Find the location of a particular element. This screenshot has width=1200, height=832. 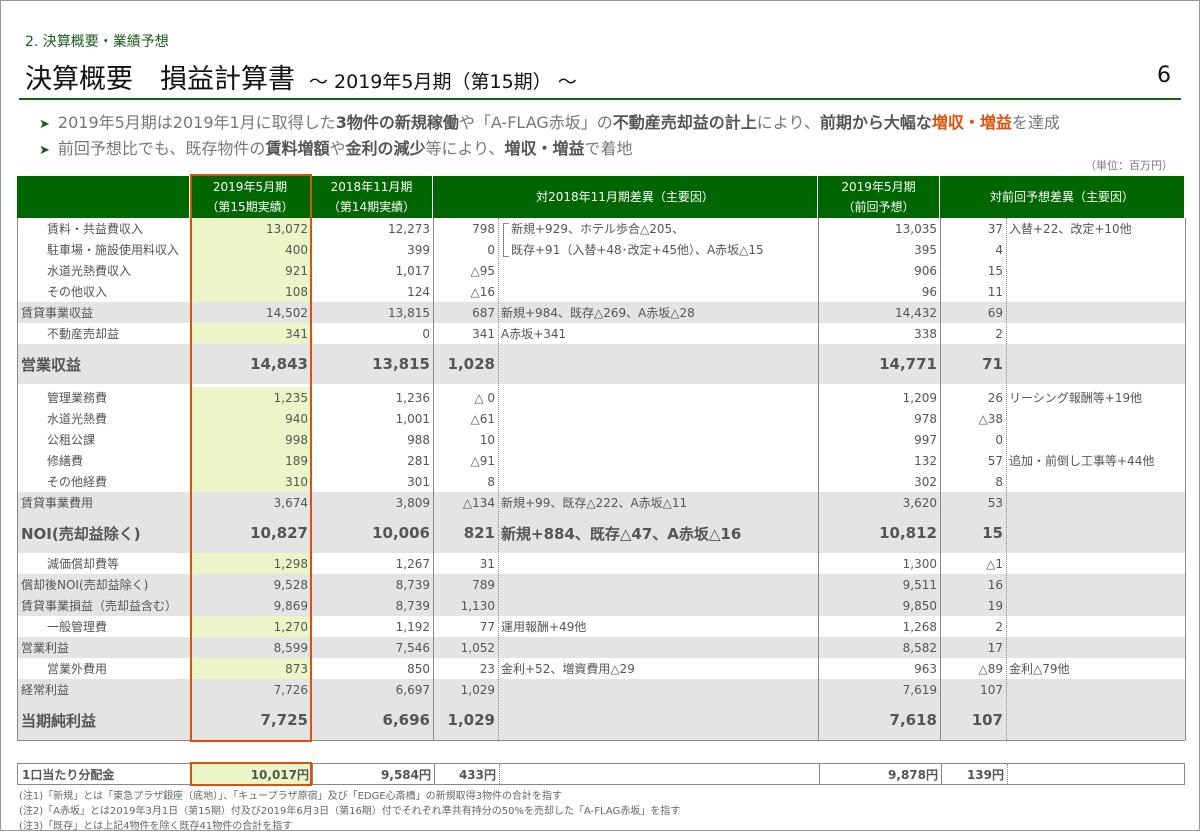

value-cell: 9,850 is located at coordinates (919, 605).